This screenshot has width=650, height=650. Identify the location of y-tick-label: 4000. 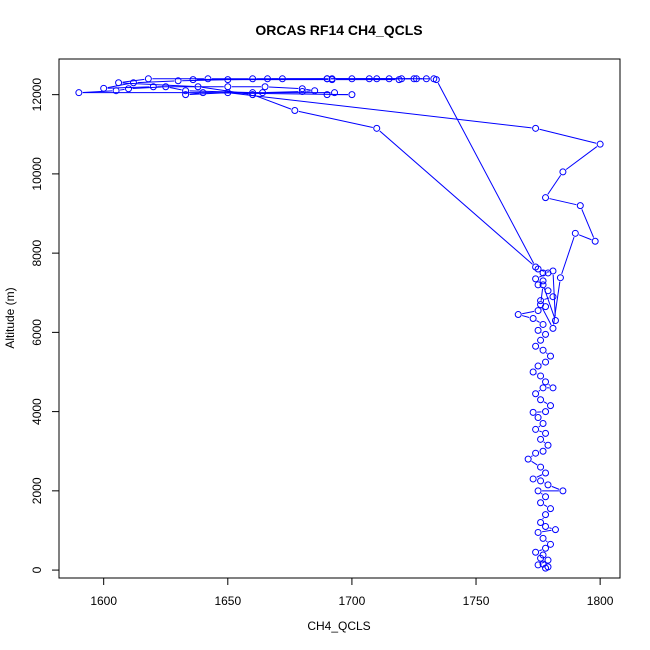
(37, 411).